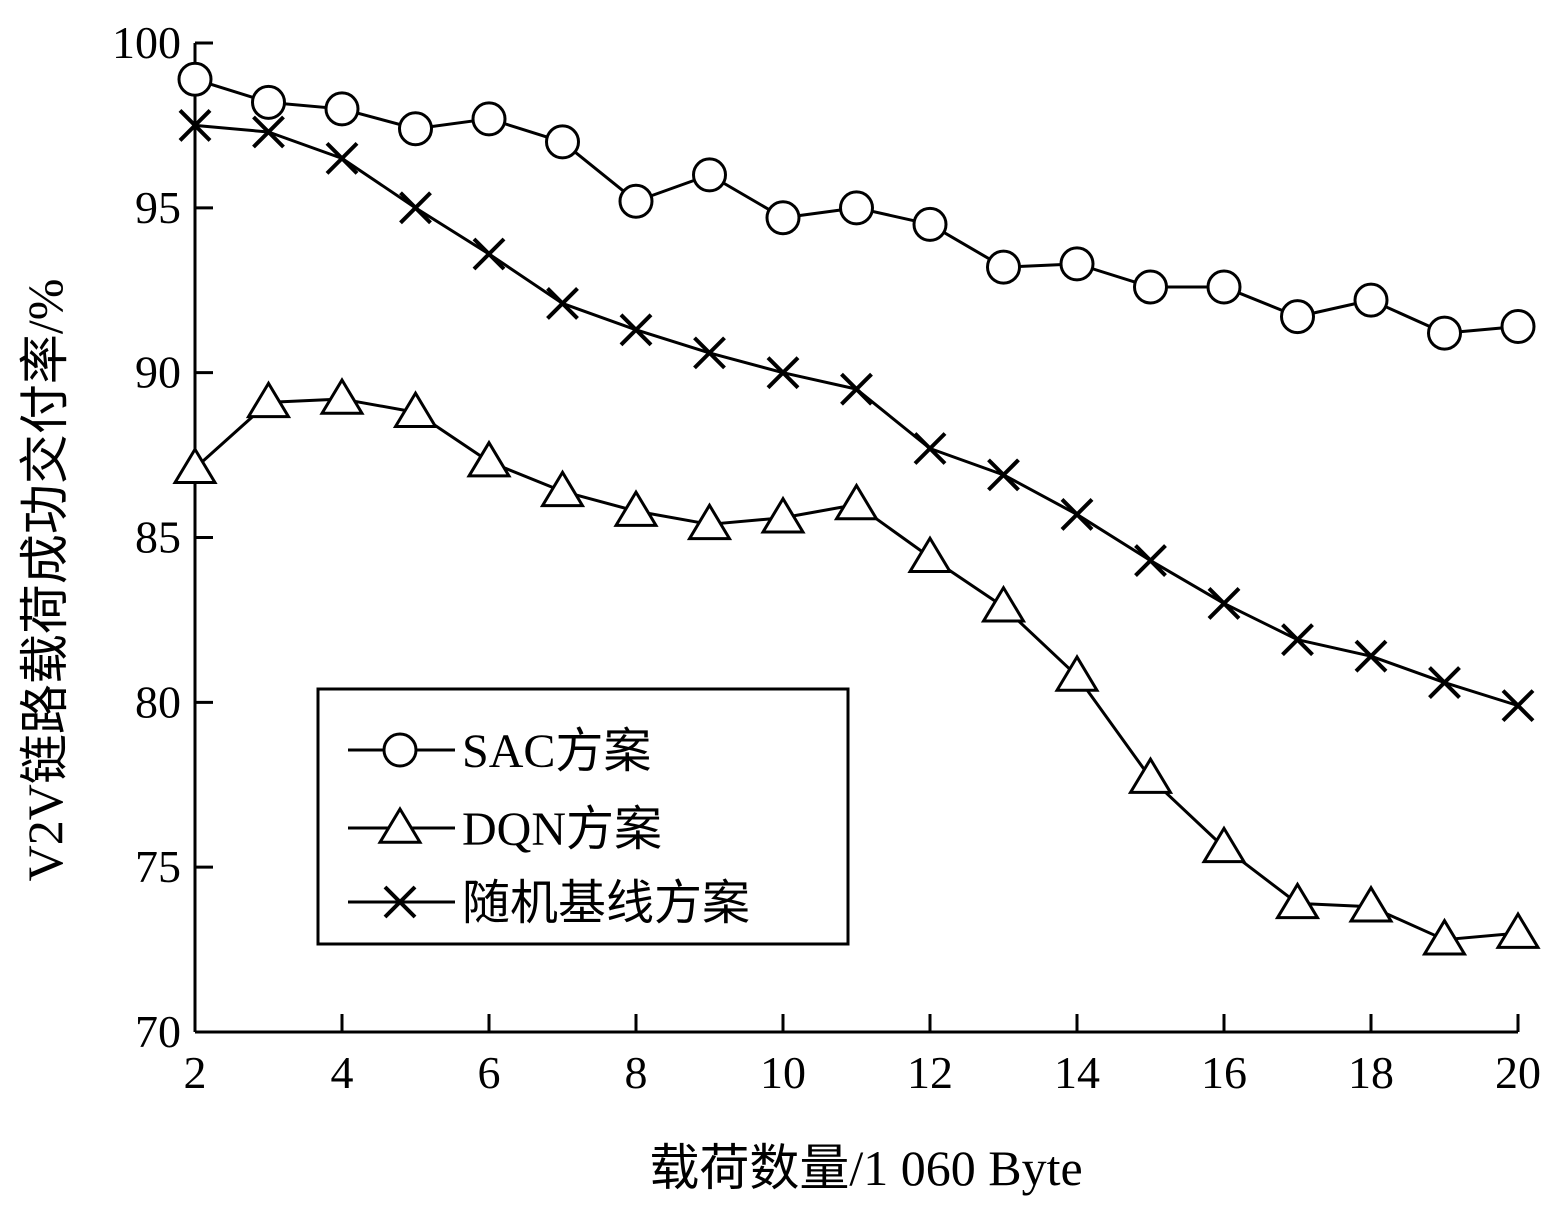  I want to click on y-tick-label: 75, so click(158, 866).